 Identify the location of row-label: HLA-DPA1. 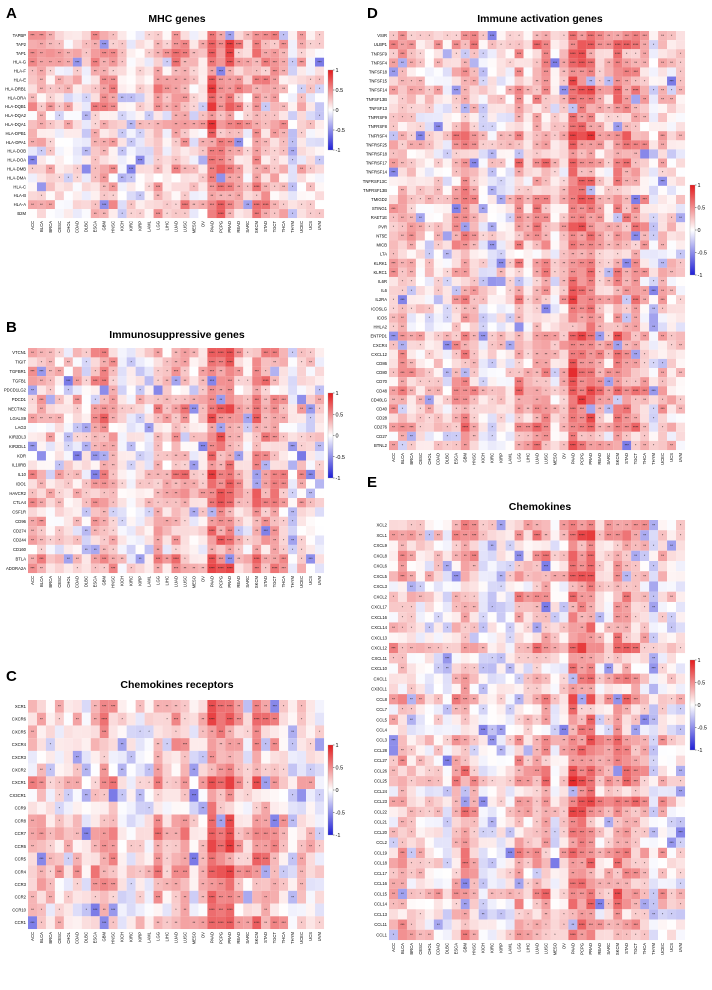
(16, 142).